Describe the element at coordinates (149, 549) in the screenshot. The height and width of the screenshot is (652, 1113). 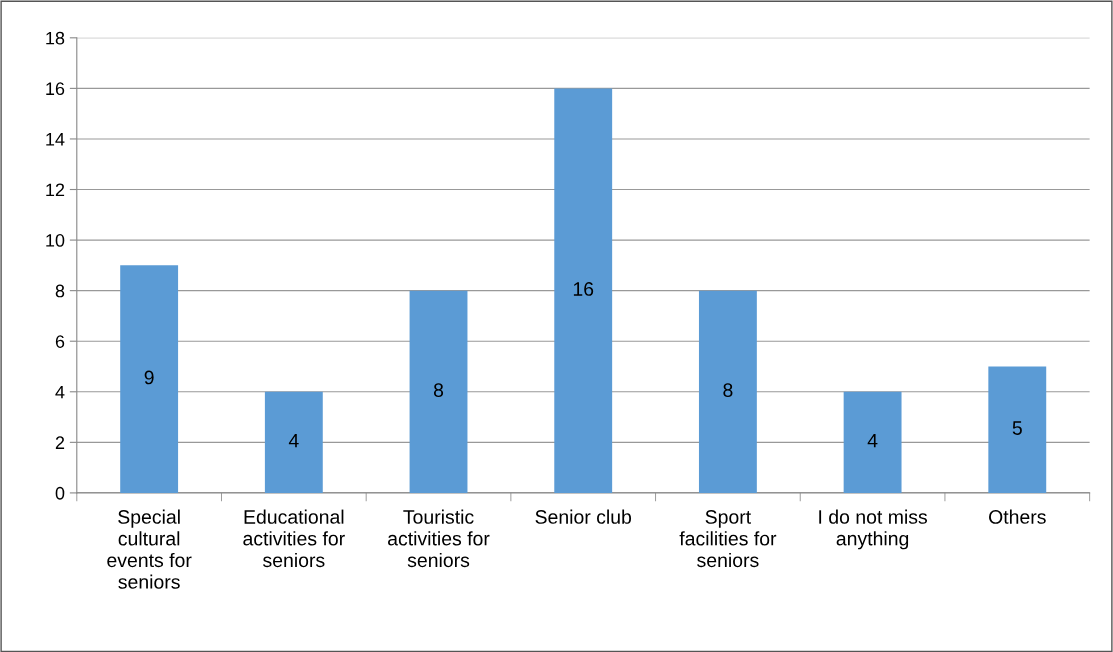
I see `x-tick-label: Special cultural events for seniors` at that location.